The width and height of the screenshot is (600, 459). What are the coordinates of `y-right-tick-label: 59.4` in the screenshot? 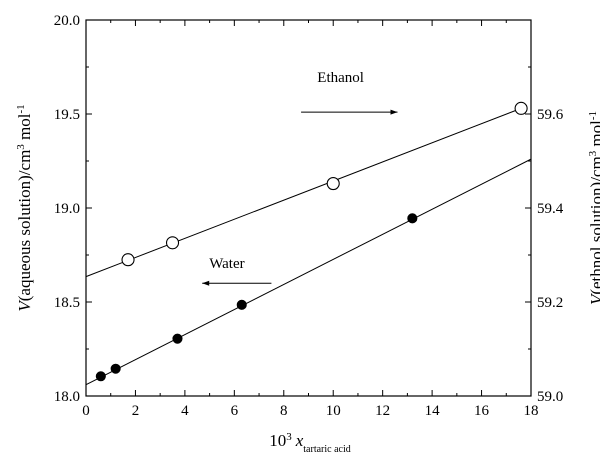 It's located at (550, 209).